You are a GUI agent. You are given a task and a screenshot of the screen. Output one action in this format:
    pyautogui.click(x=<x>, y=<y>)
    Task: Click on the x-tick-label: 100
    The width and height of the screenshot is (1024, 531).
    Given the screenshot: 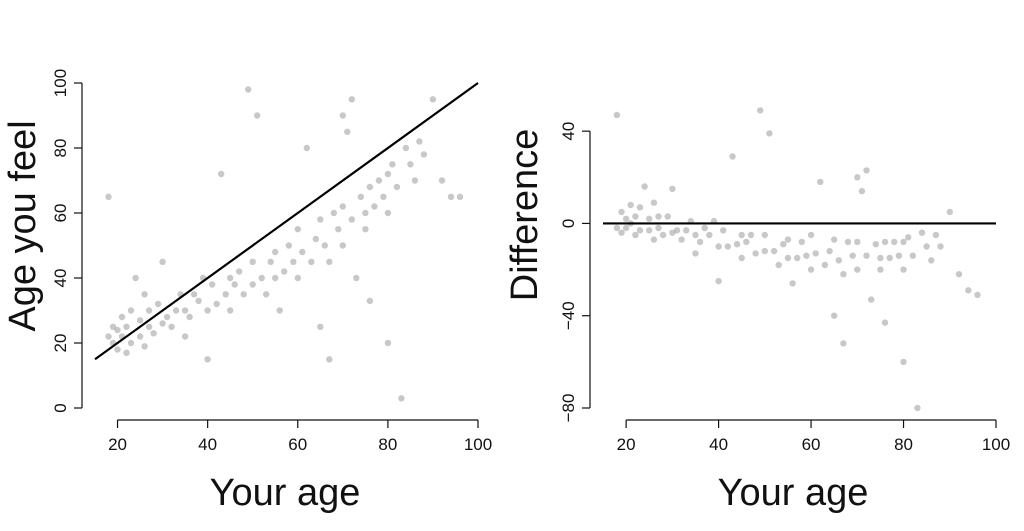 What is the action you would take?
    pyautogui.click(x=478, y=444)
    